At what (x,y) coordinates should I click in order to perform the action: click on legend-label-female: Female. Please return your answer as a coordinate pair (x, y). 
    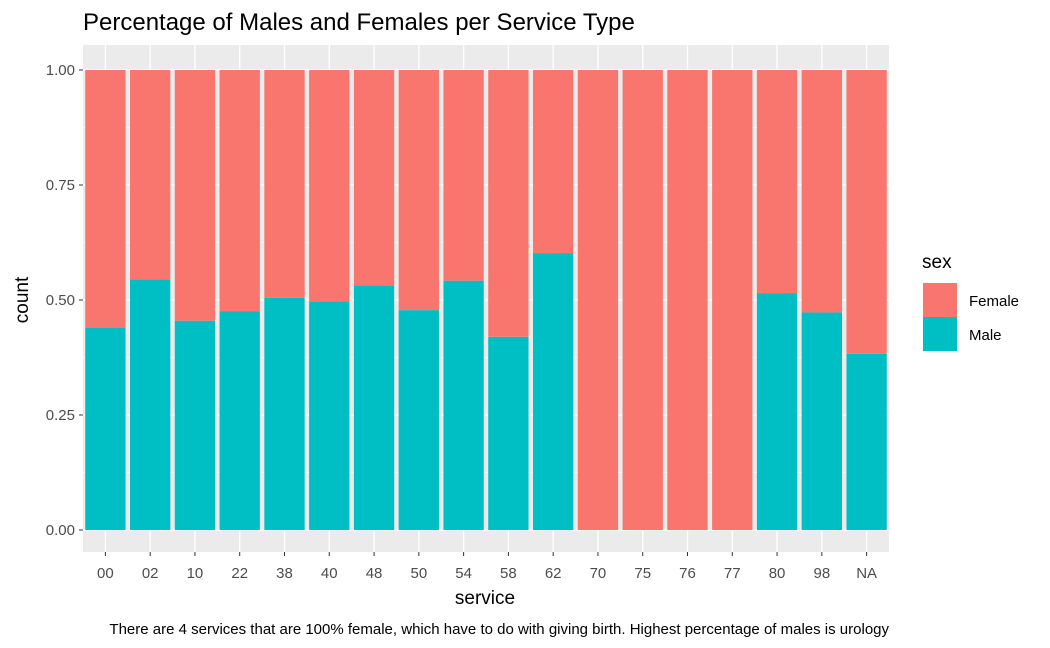
    Looking at the image, I should click on (994, 301).